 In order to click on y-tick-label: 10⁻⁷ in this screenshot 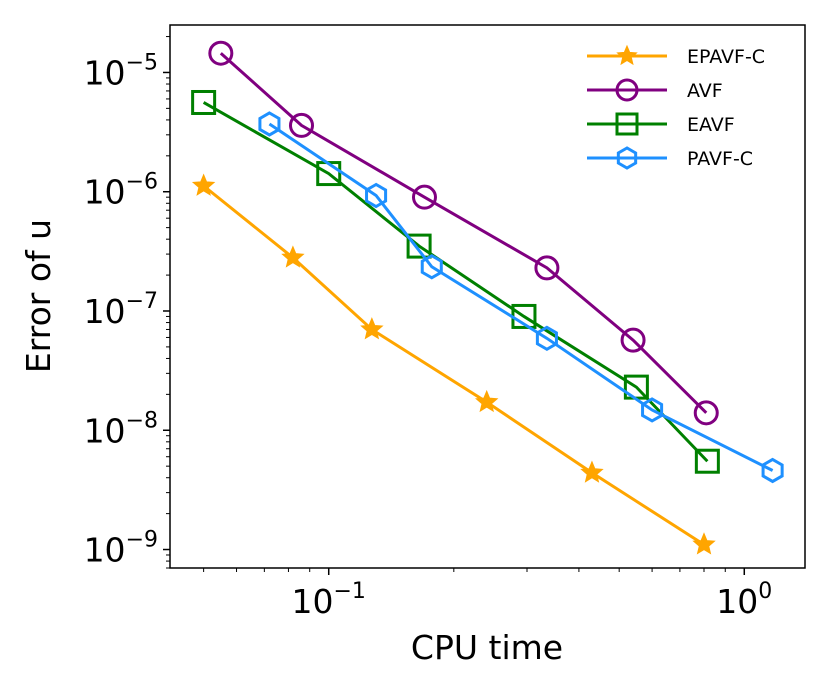, I will do `click(121, 310)`.